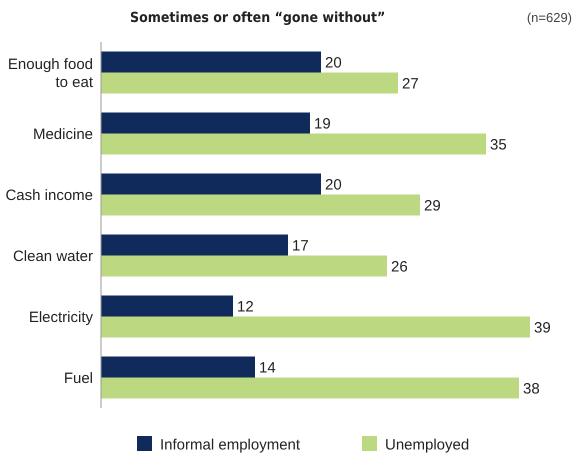 Image resolution: width=580 pixels, height=458 pixels. I want to click on data-label: 12, so click(245, 307).